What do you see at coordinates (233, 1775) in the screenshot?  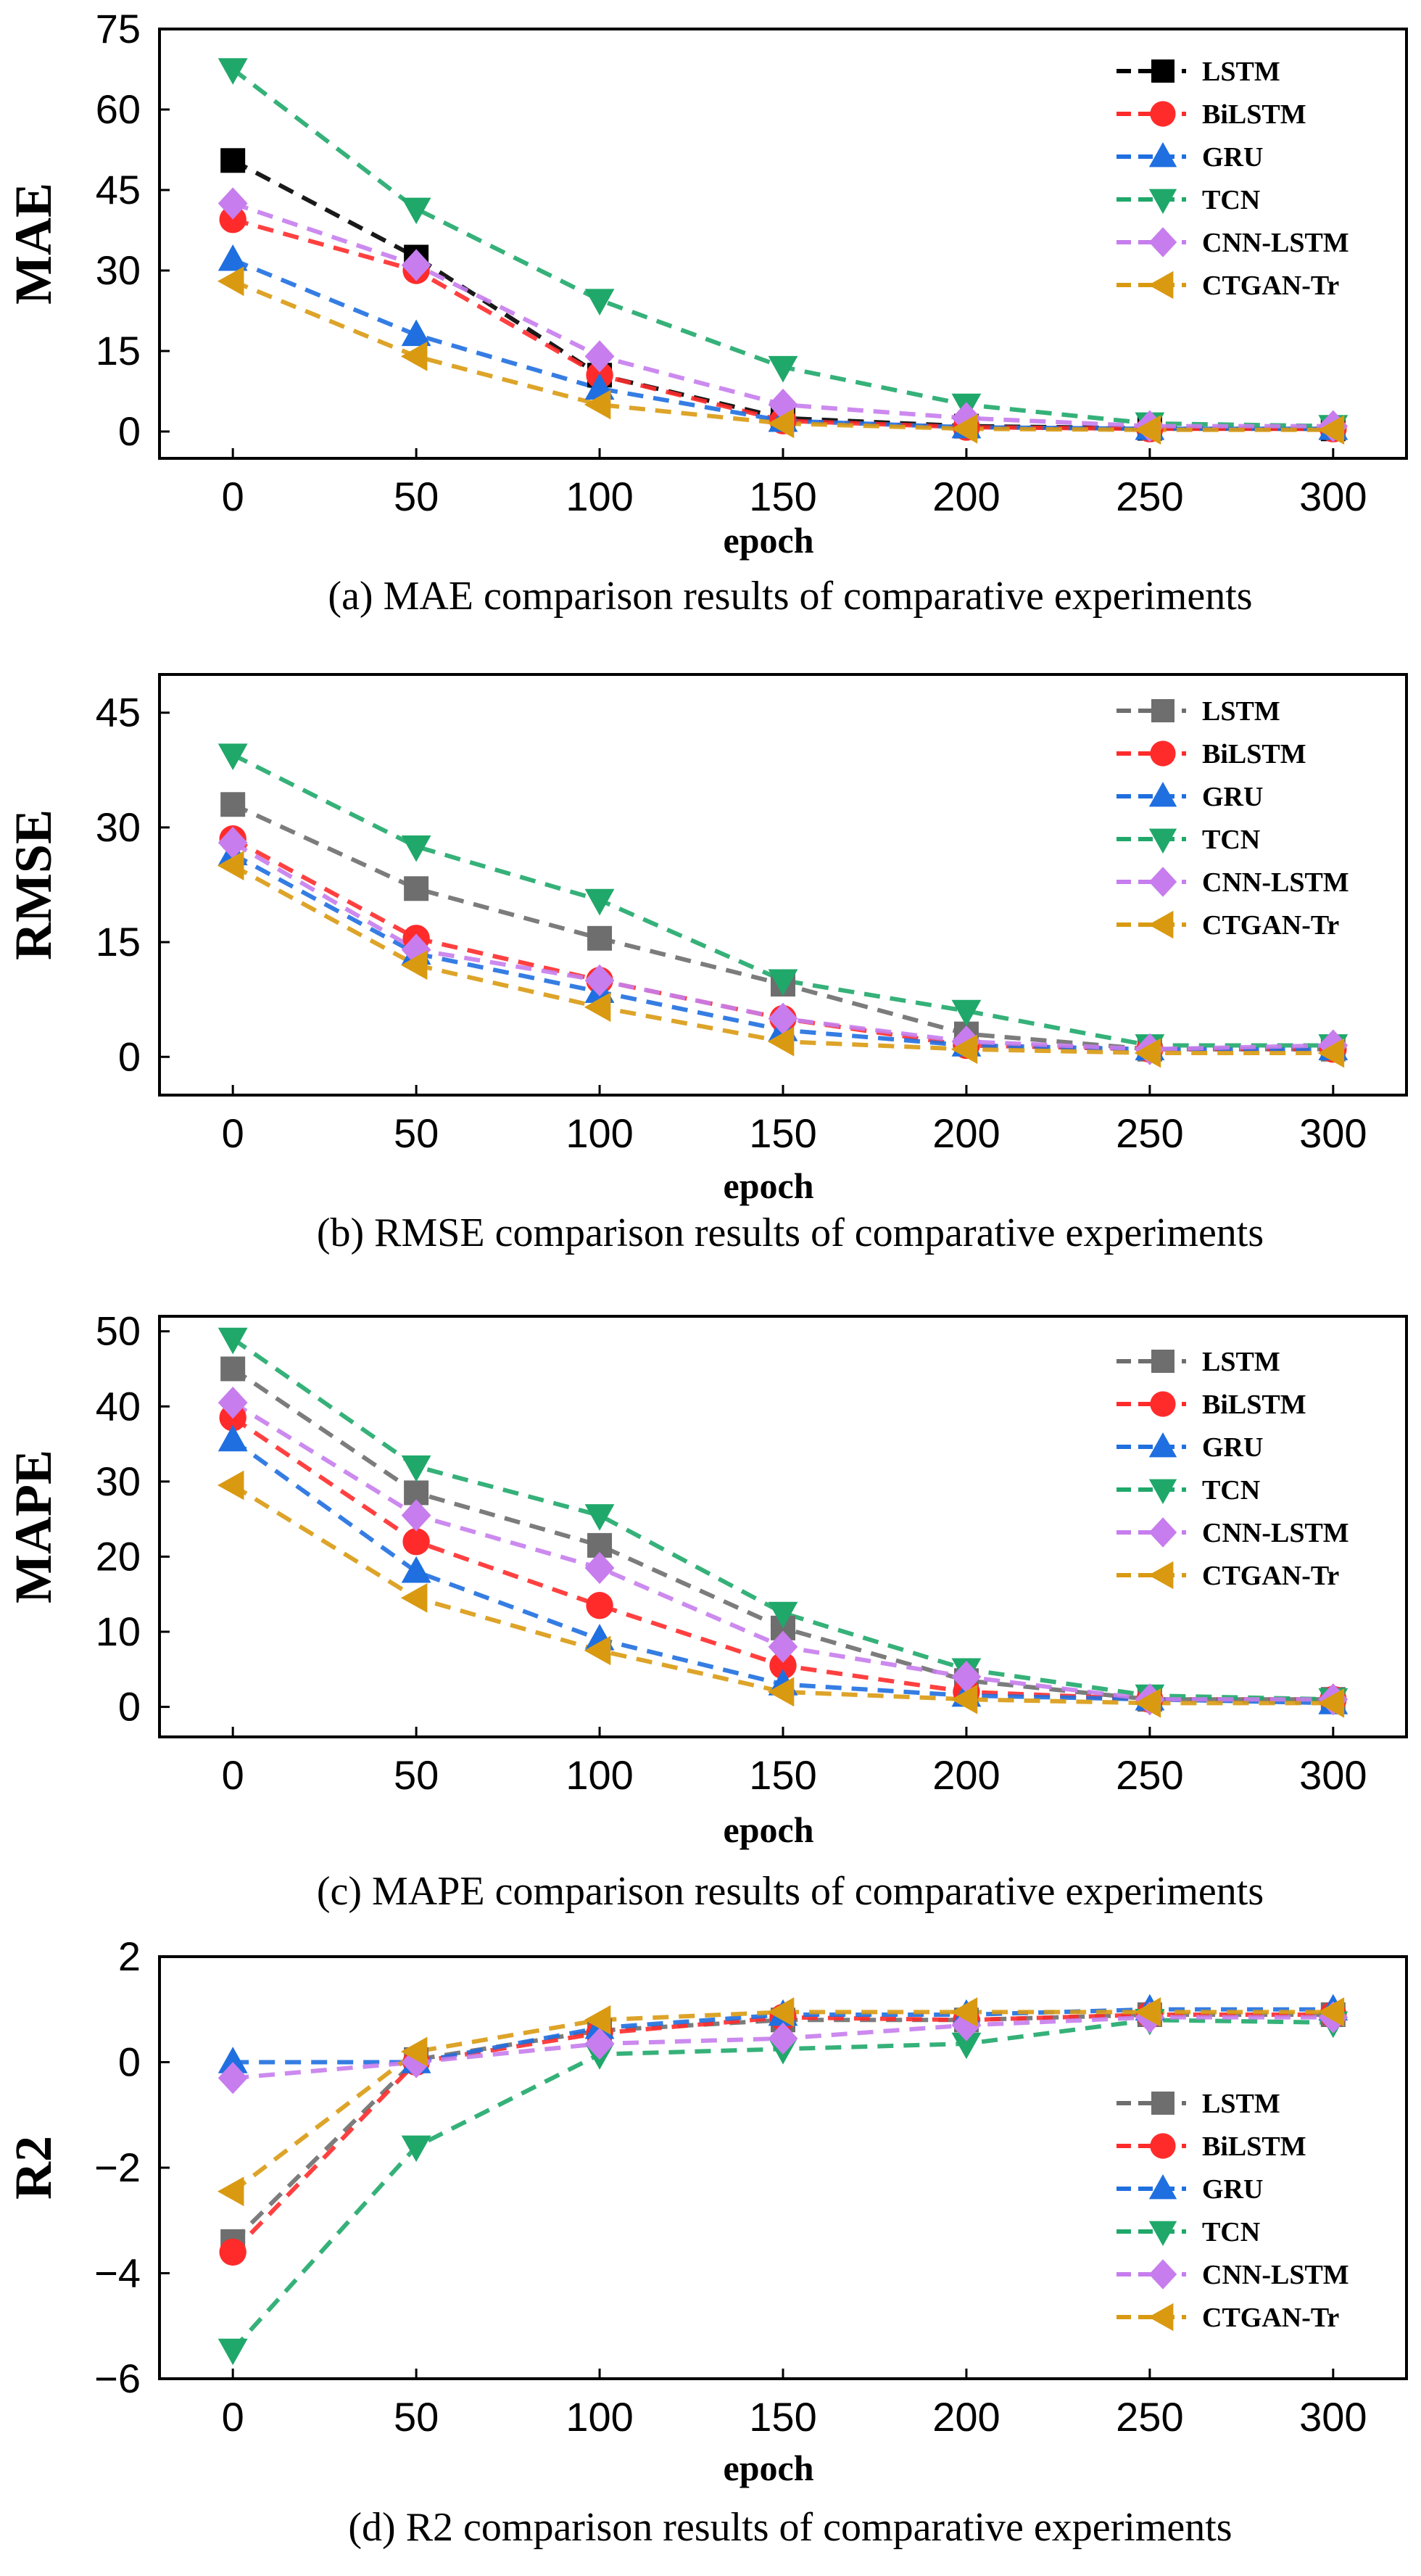 I see `x-tick-label: 0` at bounding box center [233, 1775].